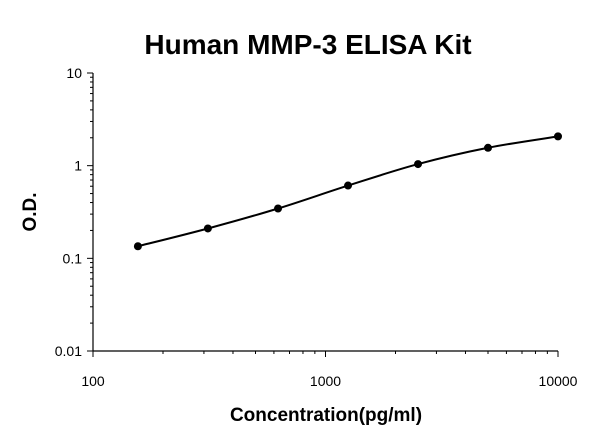 This screenshot has width=600, height=447. What do you see at coordinates (74, 73) in the screenshot?
I see `y-tick-label: 10` at bounding box center [74, 73].